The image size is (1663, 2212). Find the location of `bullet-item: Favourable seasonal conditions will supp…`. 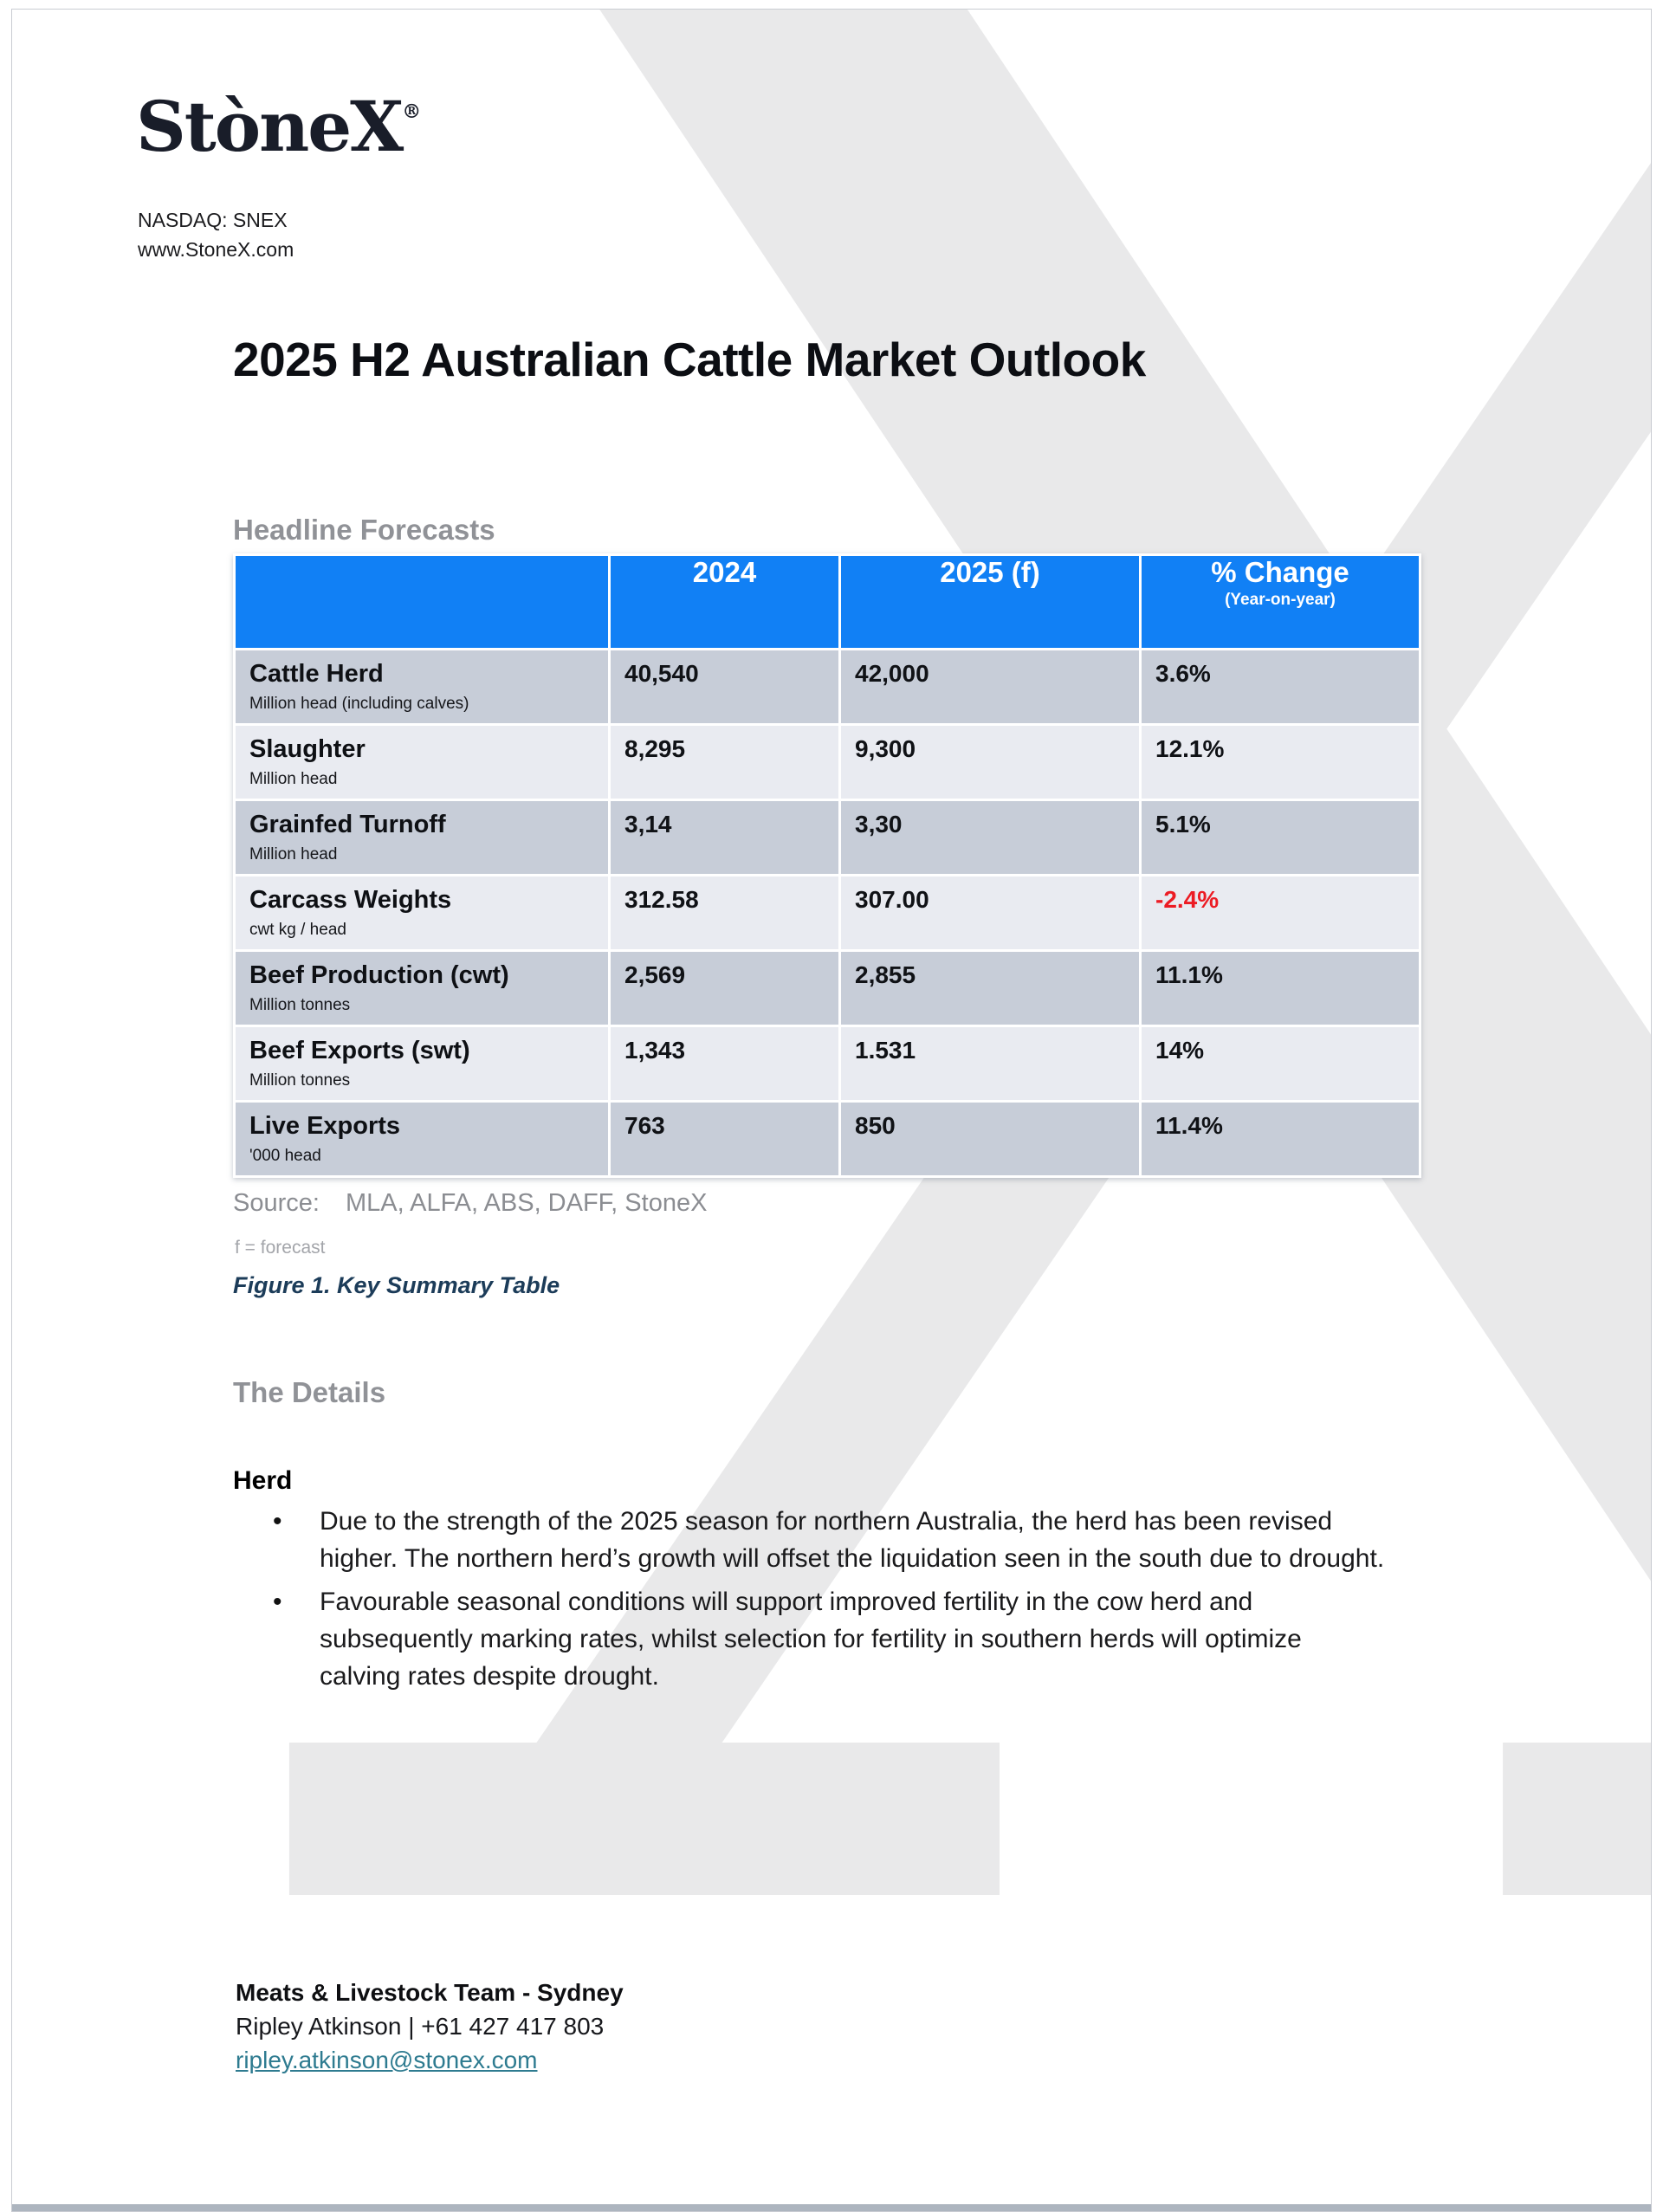

bullet-item: Favourable seasonal conditions will supp… is located at coordinates (828, 1639).